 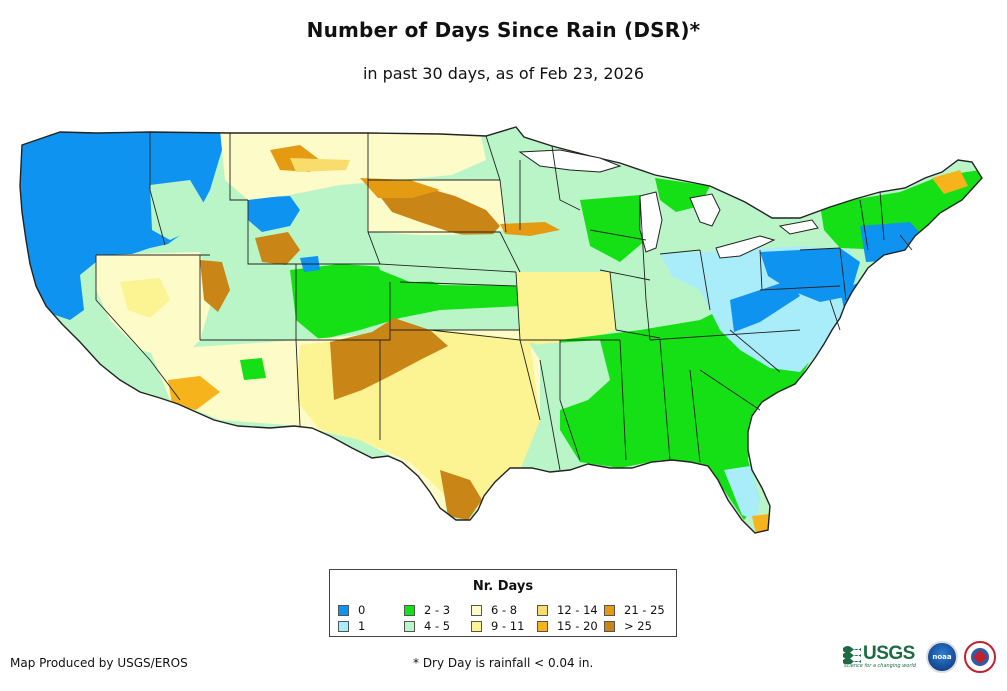 What do you see at coordinates (277, 248) in the screenshot?
I see `area-gt25-colorado-north` at bounding box center [277, 248].